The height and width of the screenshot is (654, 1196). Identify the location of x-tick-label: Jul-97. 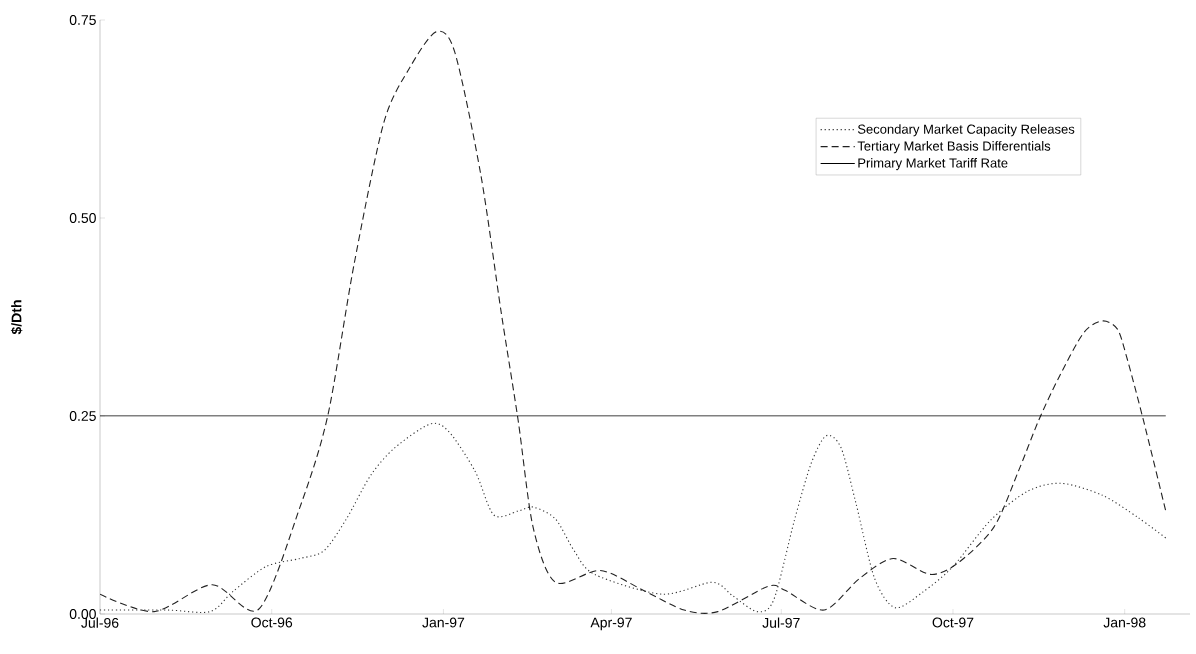
(781, 622).